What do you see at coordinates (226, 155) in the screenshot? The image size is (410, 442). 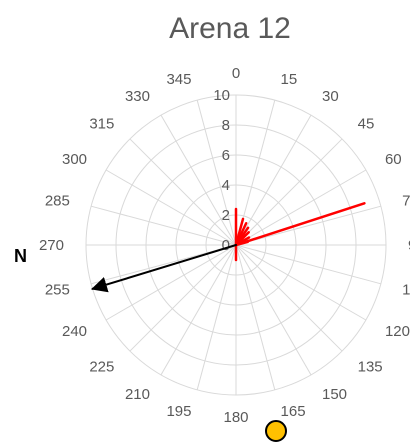 I see `radial-tick-label: 6` at bounding box center [226, 155].